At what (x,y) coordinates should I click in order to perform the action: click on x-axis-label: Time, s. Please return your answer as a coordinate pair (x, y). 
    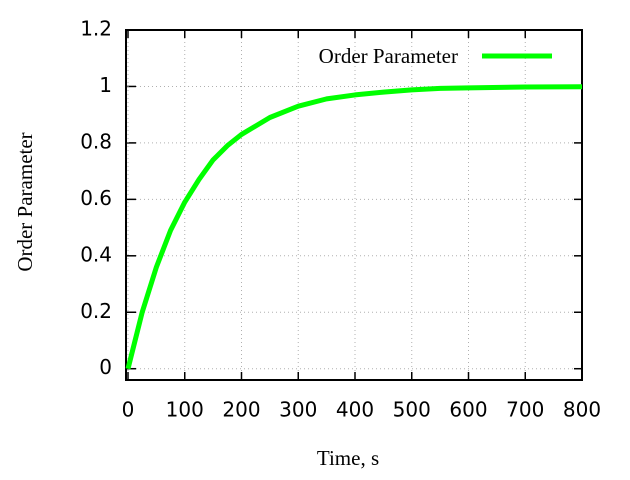
    Looking at the image, I should click on (348, 458).